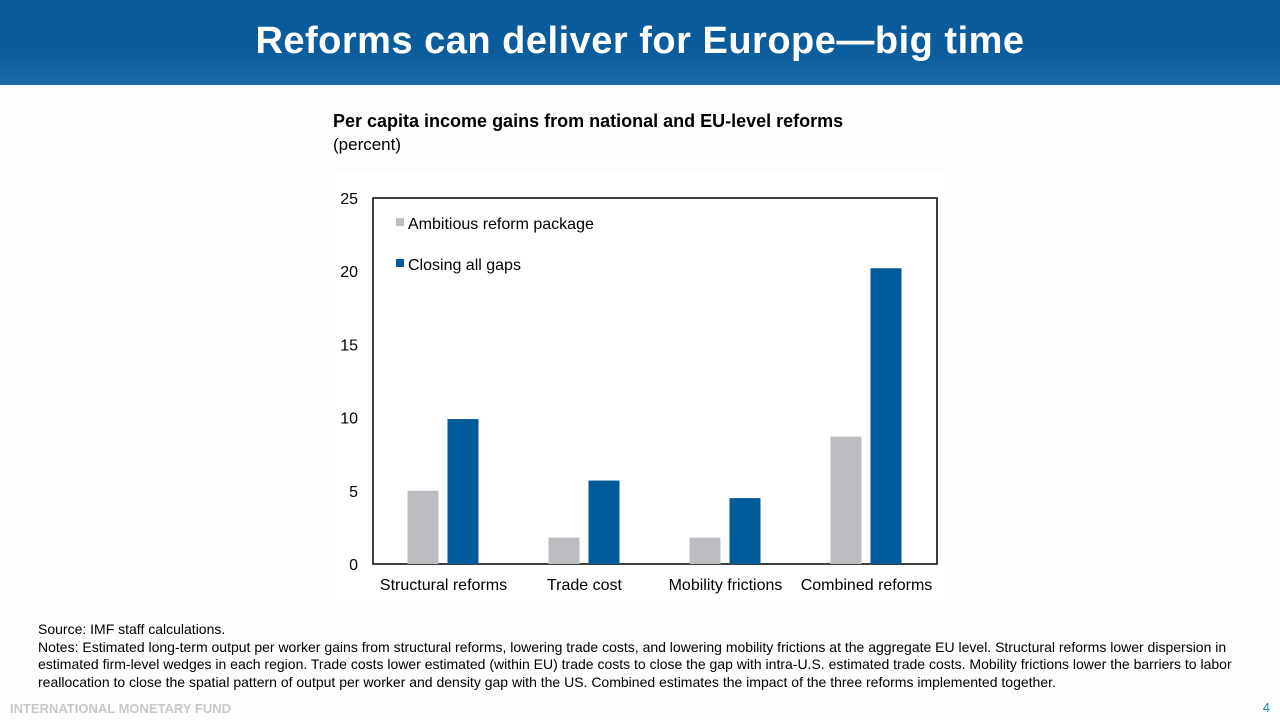  What do you see at coordinates (353, 565) in the screenshot?
I see `y-tick-label: 0` at bounding box center [353, 565].